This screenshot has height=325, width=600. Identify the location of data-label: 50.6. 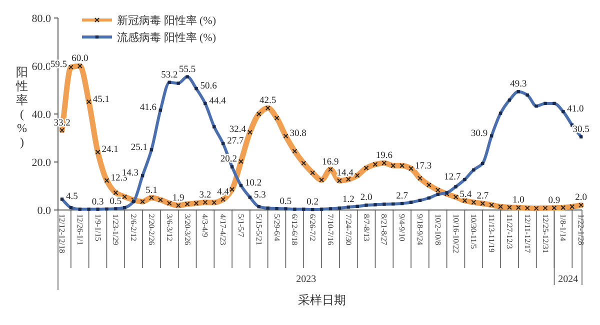
(209, 87).